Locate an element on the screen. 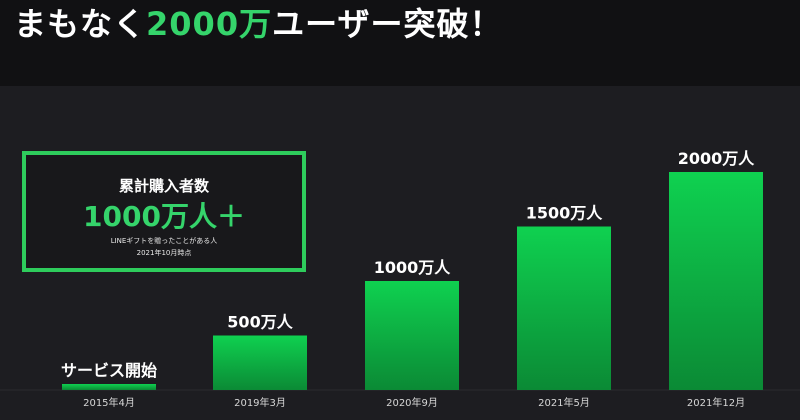 This screenshot has height=420, width=800. x-tick-label-5: 2021年12月 is located at coordinates (716, 402).